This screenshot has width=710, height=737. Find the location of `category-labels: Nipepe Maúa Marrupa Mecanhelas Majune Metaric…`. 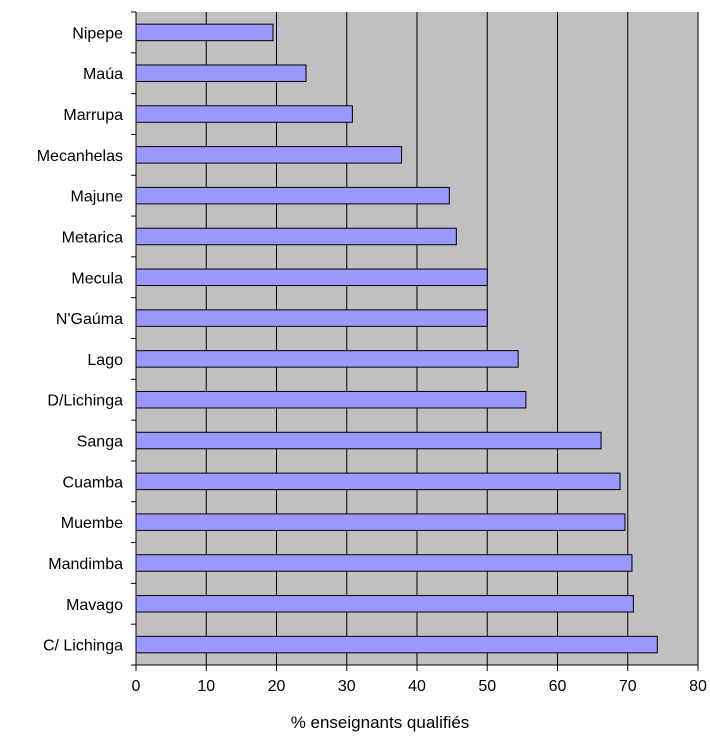

category-labels: Nipepe Maúa Marrupa Mecanhelas Majune Metaric… is located at coordinates (80, 339).